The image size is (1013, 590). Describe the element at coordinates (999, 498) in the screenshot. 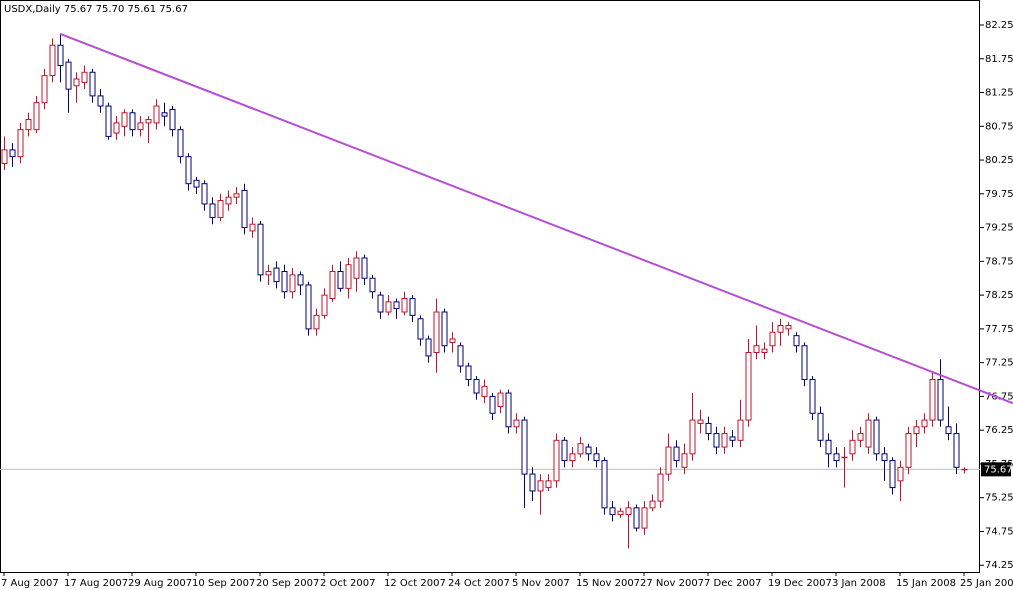

I see `y-tick-label: 75.25` at that location.